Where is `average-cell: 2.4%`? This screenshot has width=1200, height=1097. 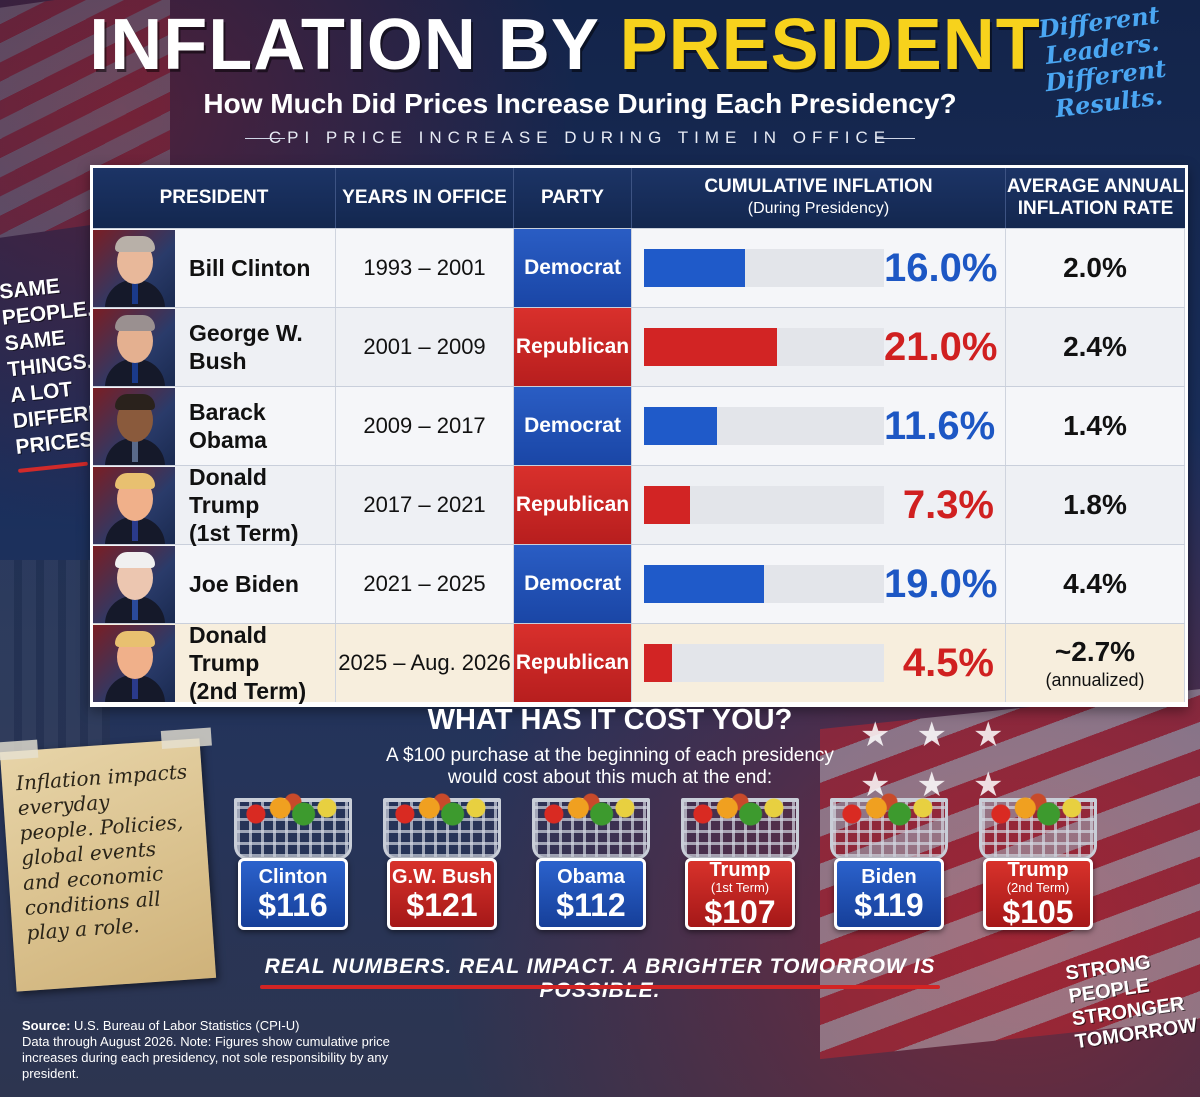
average-cell: 2.4% is located at coordinates (1095, 347).